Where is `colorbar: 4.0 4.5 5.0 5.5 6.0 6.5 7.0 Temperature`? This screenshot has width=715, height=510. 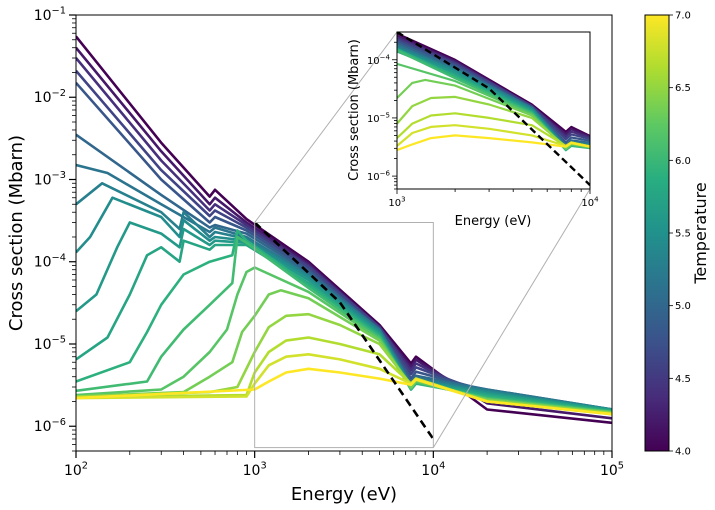 colorbar: 4.0 4.5 5.0 5.5 6.0 6.5 7.0 Temperature is located at coordinates (677, 234).